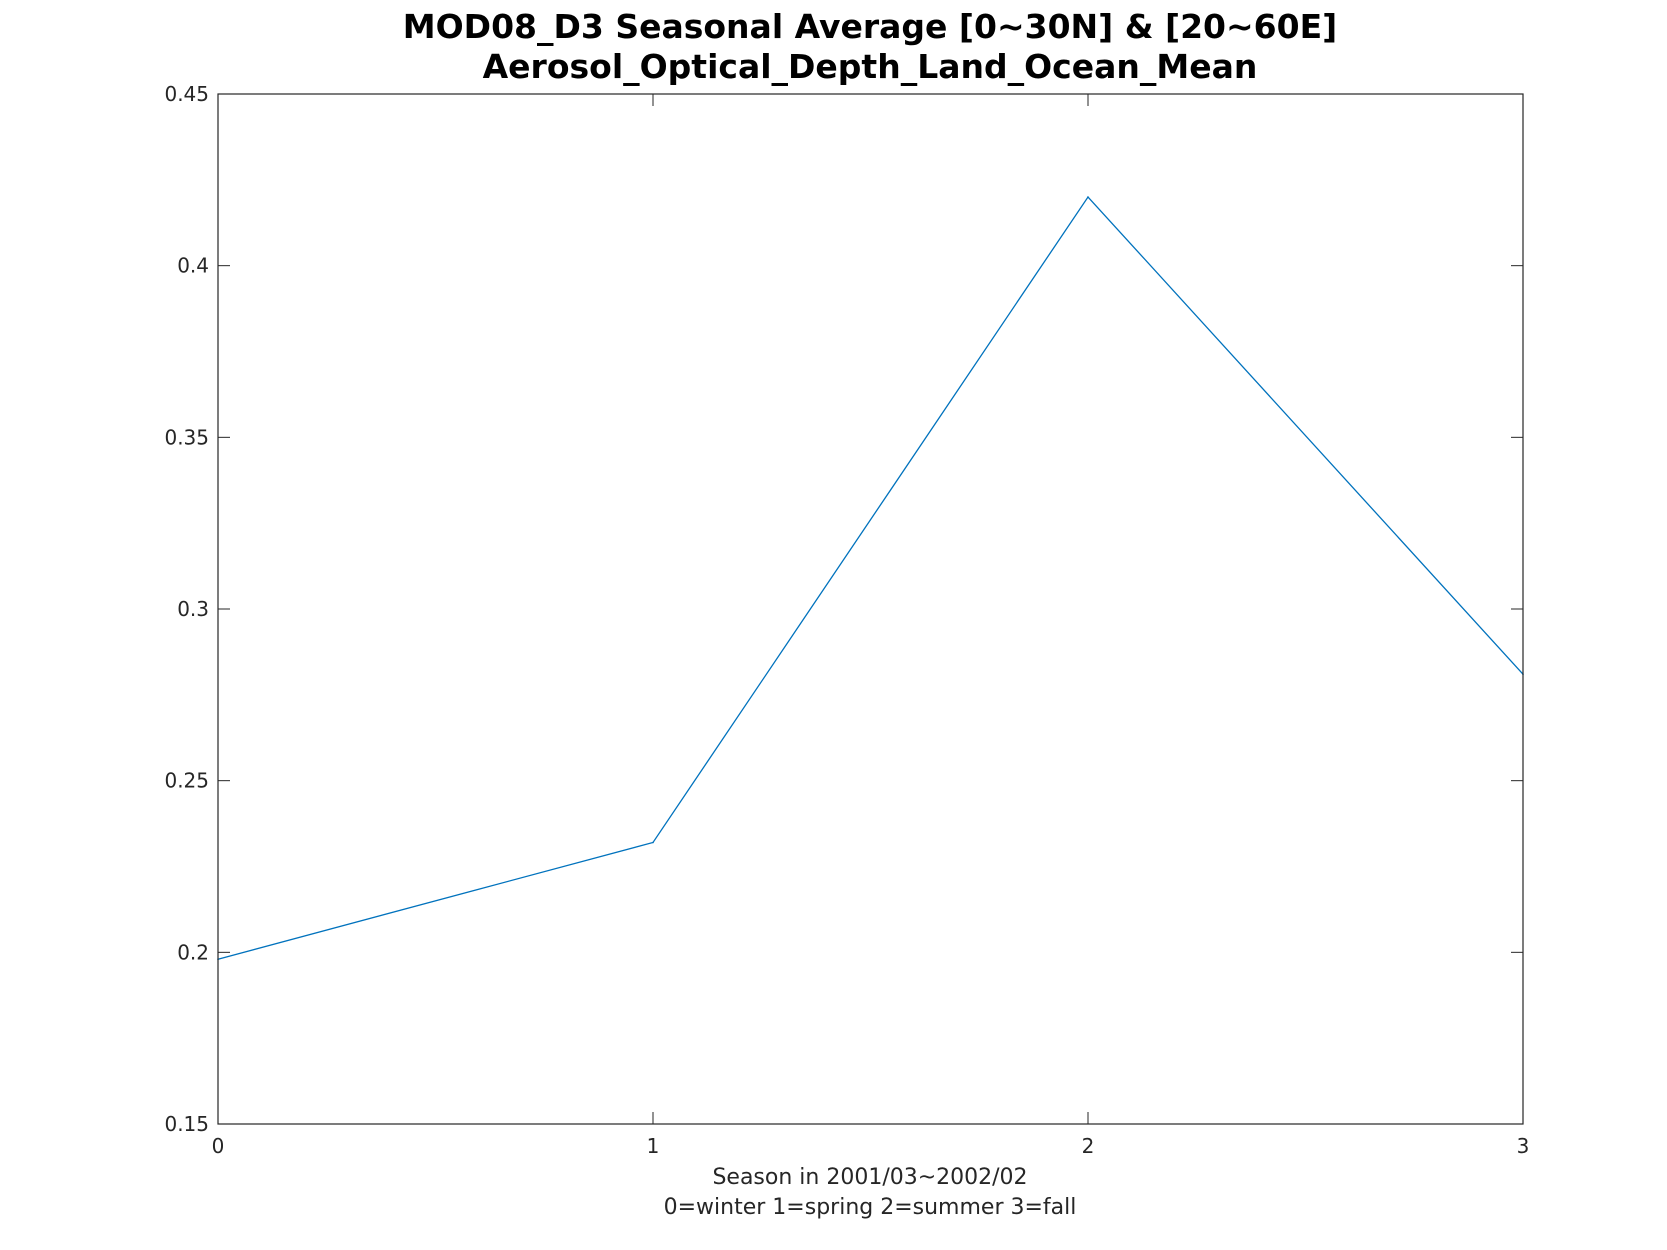 The height and width of the screenshot is (1250, 1667). I want to click on x-tick-labels: 0 1 2 3, so click(871, 1146).